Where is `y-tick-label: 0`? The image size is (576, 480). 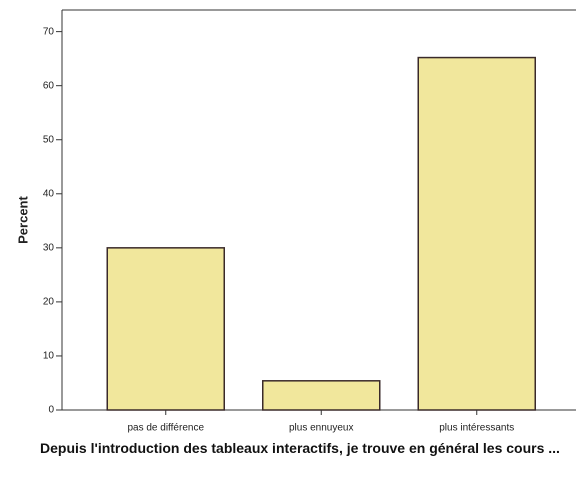
y-tick-label: 0 is located at coordinates (51, 410).